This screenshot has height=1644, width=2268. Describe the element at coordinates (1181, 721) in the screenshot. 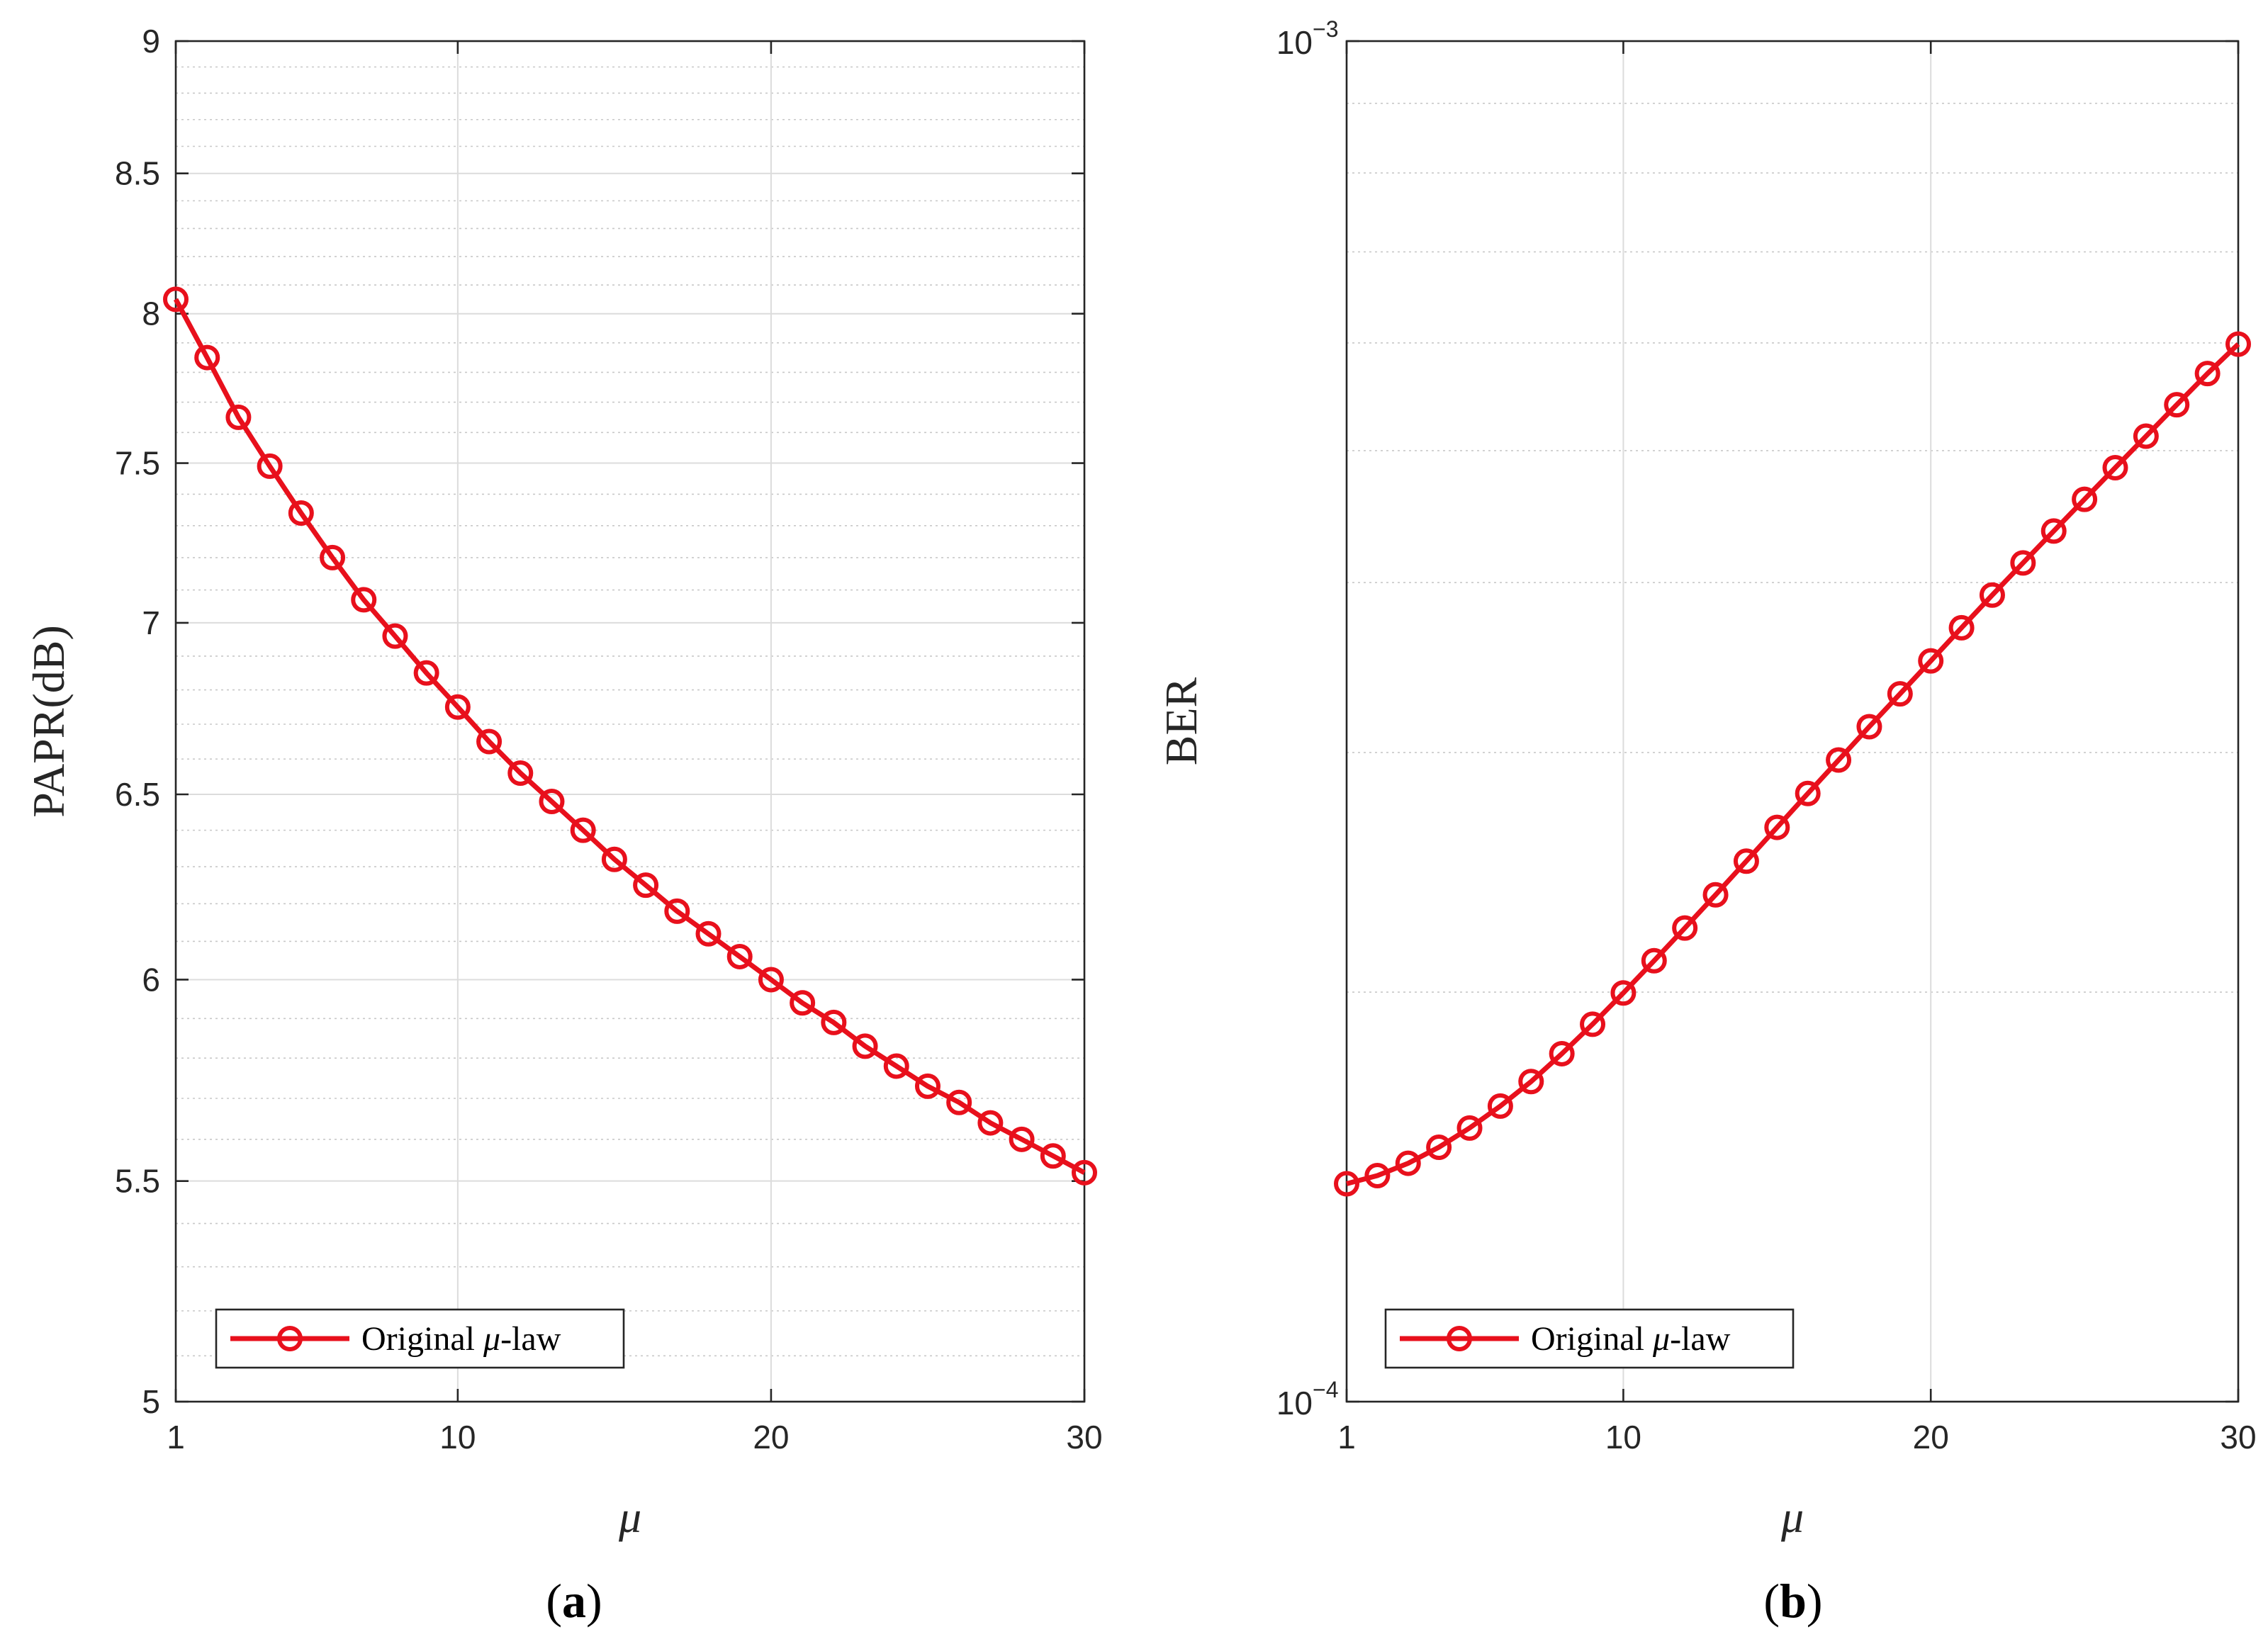

I see `y-axis-title: BER` at that location.